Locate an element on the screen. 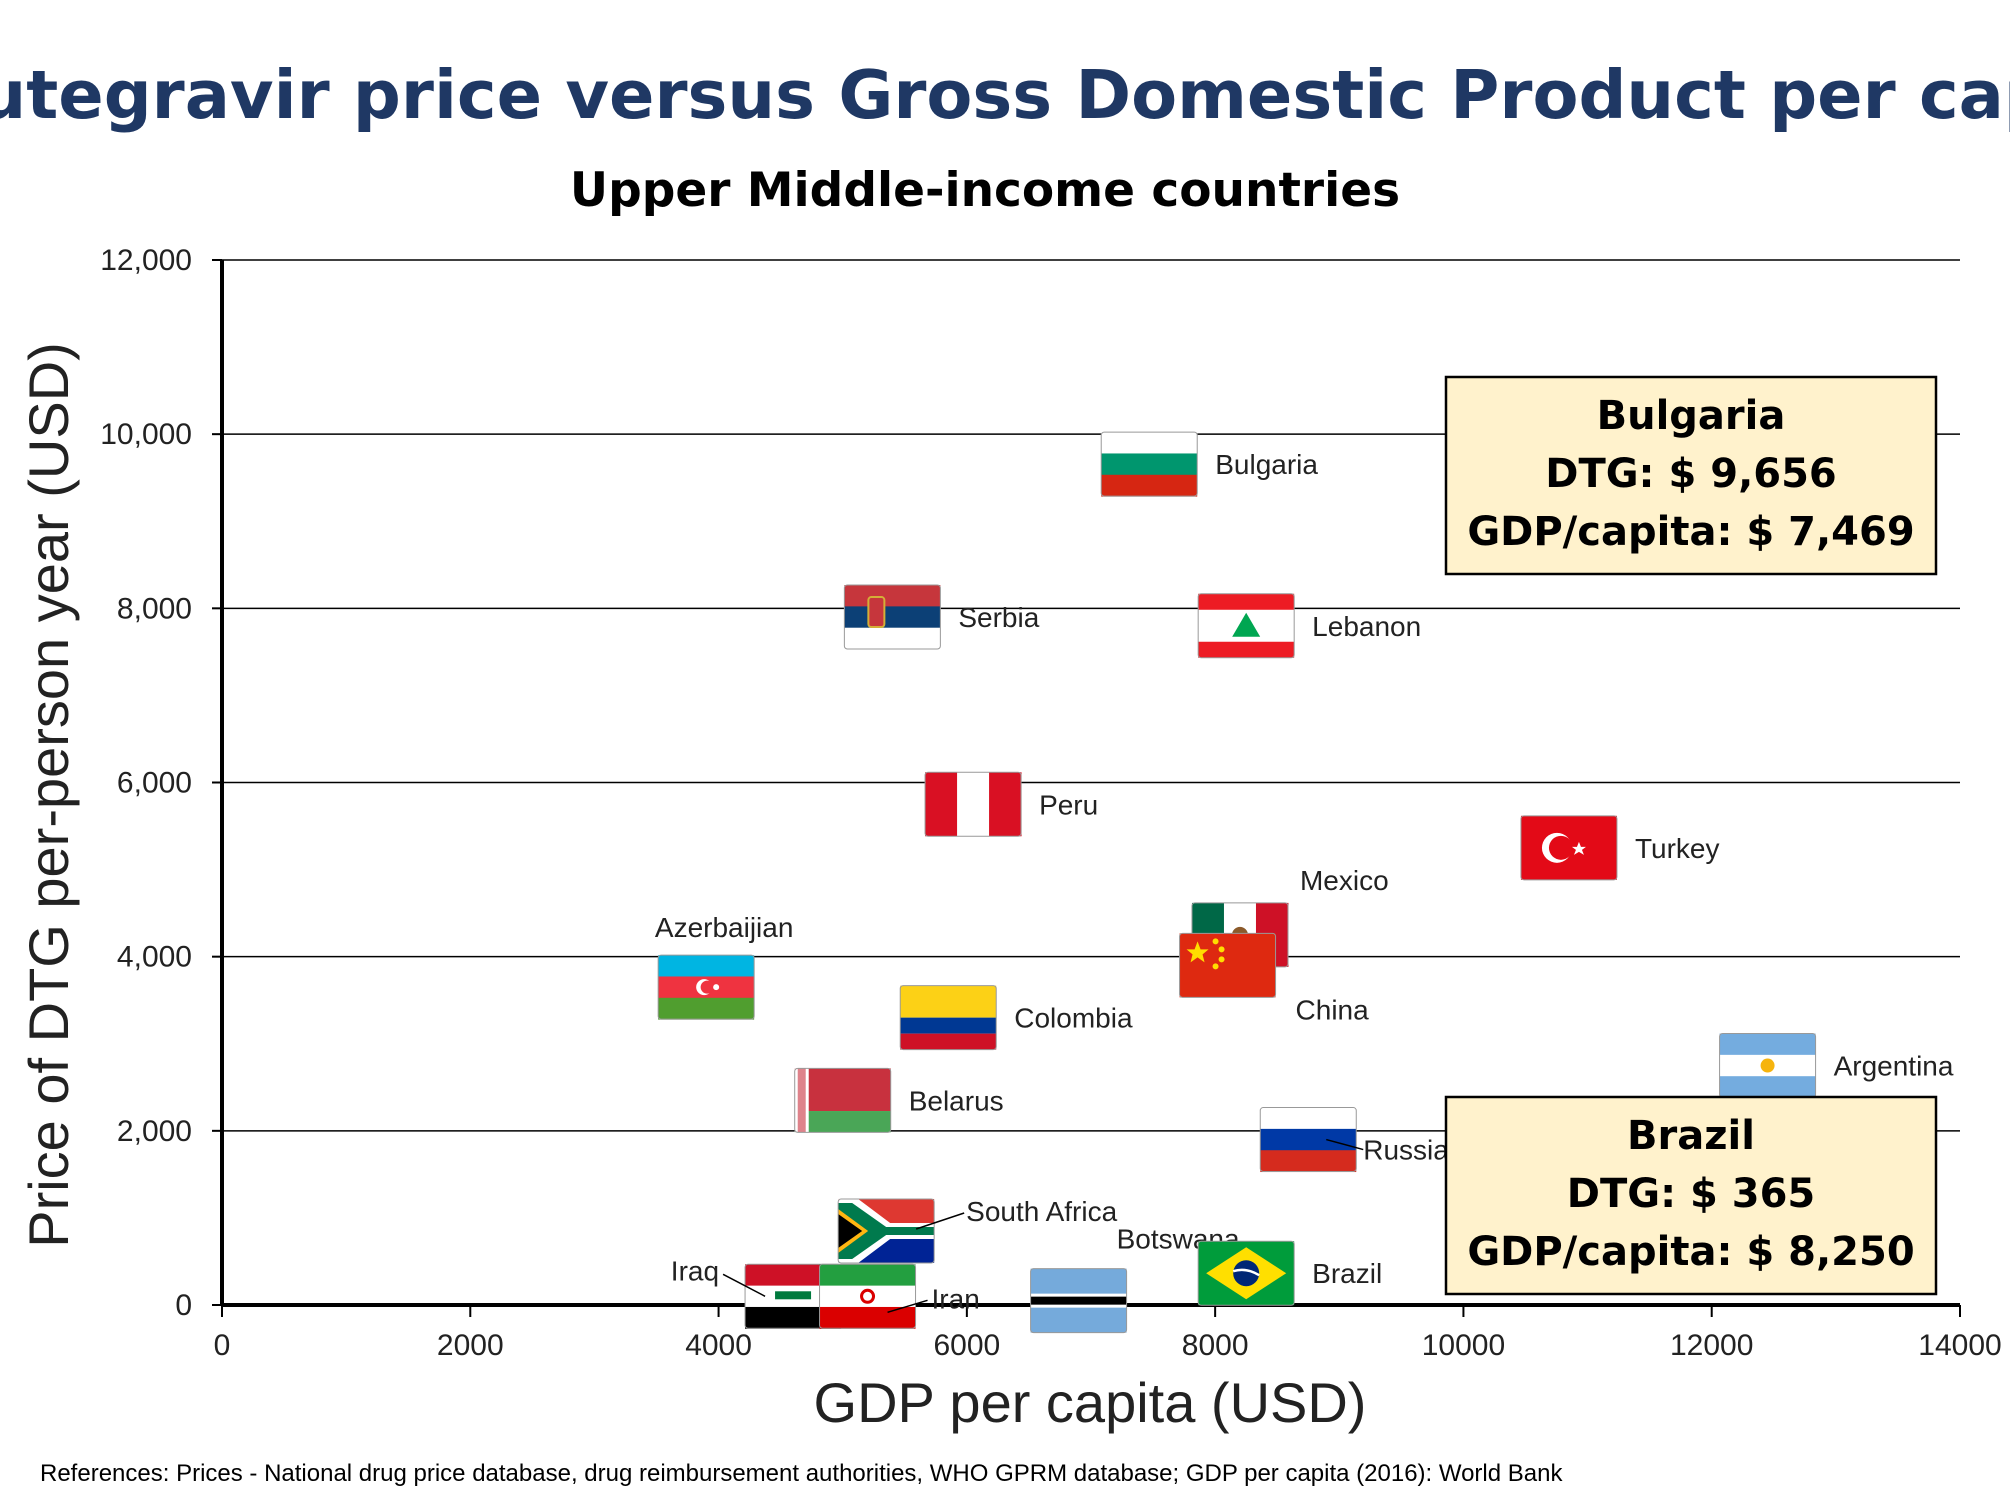 The width and height of the screenshot is (2010, 1506). belarus-flag is located at coordinates (843, 1100).